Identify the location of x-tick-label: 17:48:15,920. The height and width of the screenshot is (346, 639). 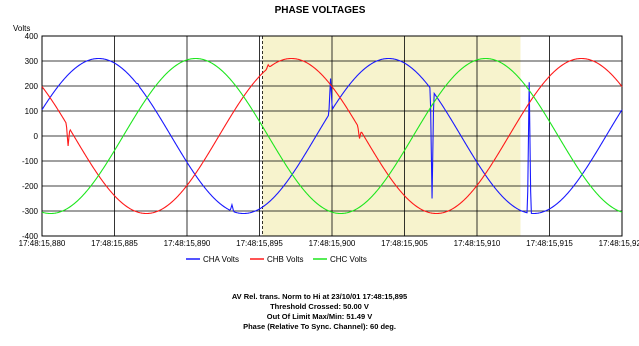
(619, 243).